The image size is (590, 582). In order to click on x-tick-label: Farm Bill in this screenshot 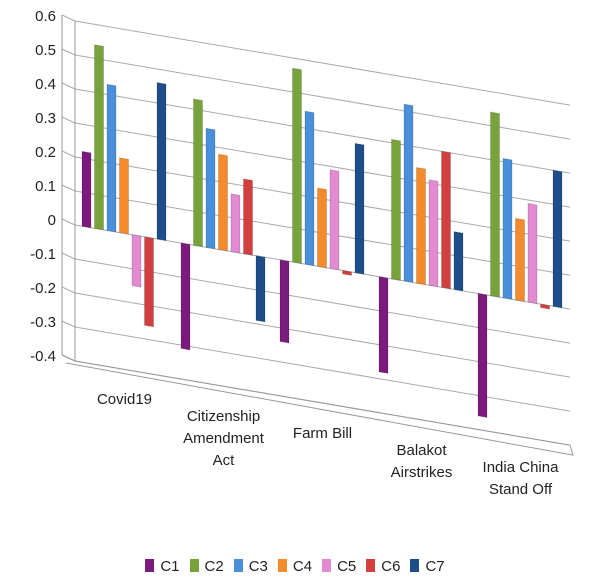, I will do `click(322, 434)`.